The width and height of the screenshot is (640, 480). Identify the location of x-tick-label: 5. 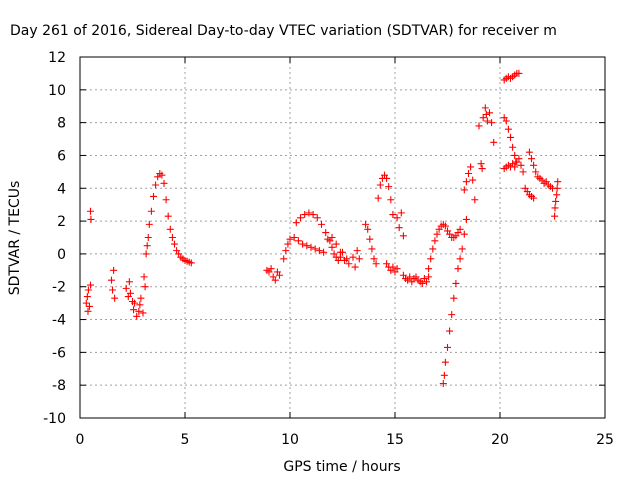
(185, 440).